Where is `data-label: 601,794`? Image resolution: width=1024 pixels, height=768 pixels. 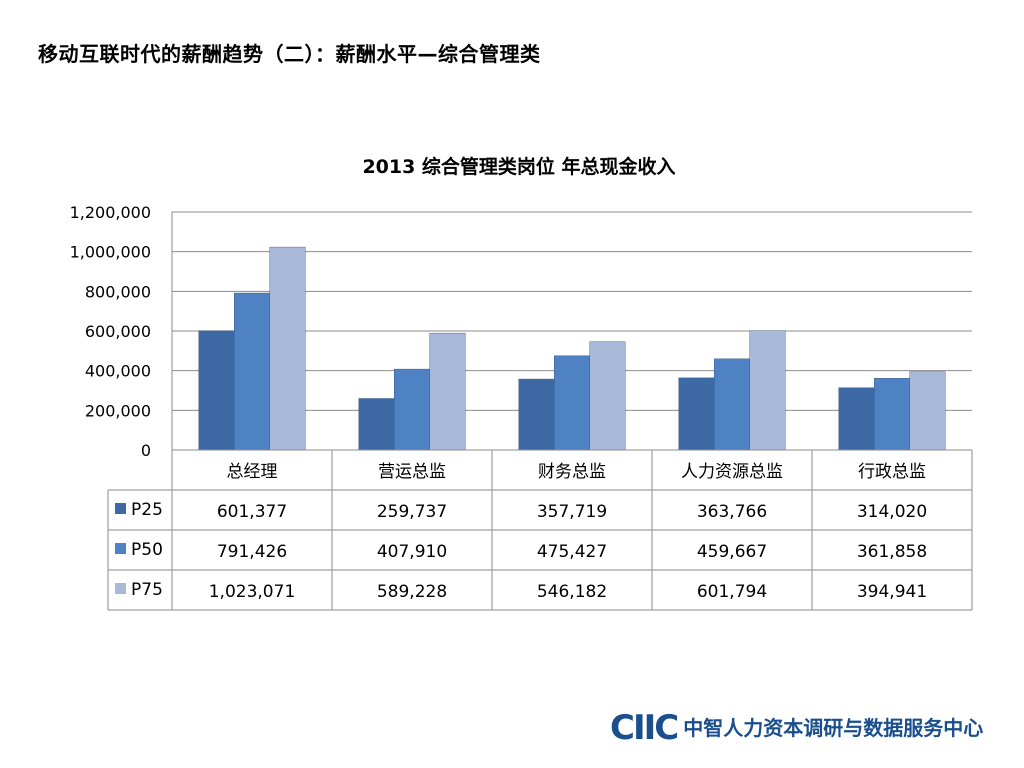
data-label: 601,794 is located at coordinates (732, 592).